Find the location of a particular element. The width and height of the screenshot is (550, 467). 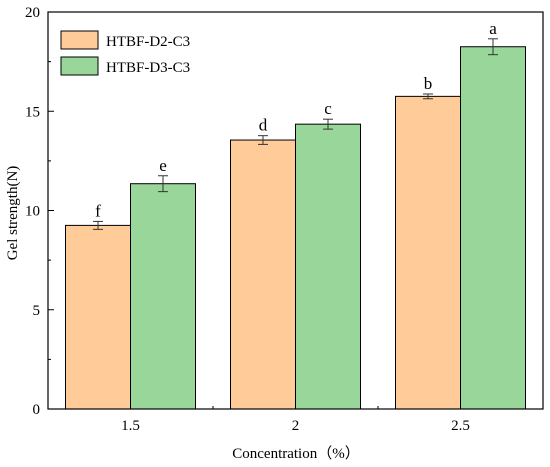

legend-label: HTBF-D3-C3 is located at coordinates (148, 68).